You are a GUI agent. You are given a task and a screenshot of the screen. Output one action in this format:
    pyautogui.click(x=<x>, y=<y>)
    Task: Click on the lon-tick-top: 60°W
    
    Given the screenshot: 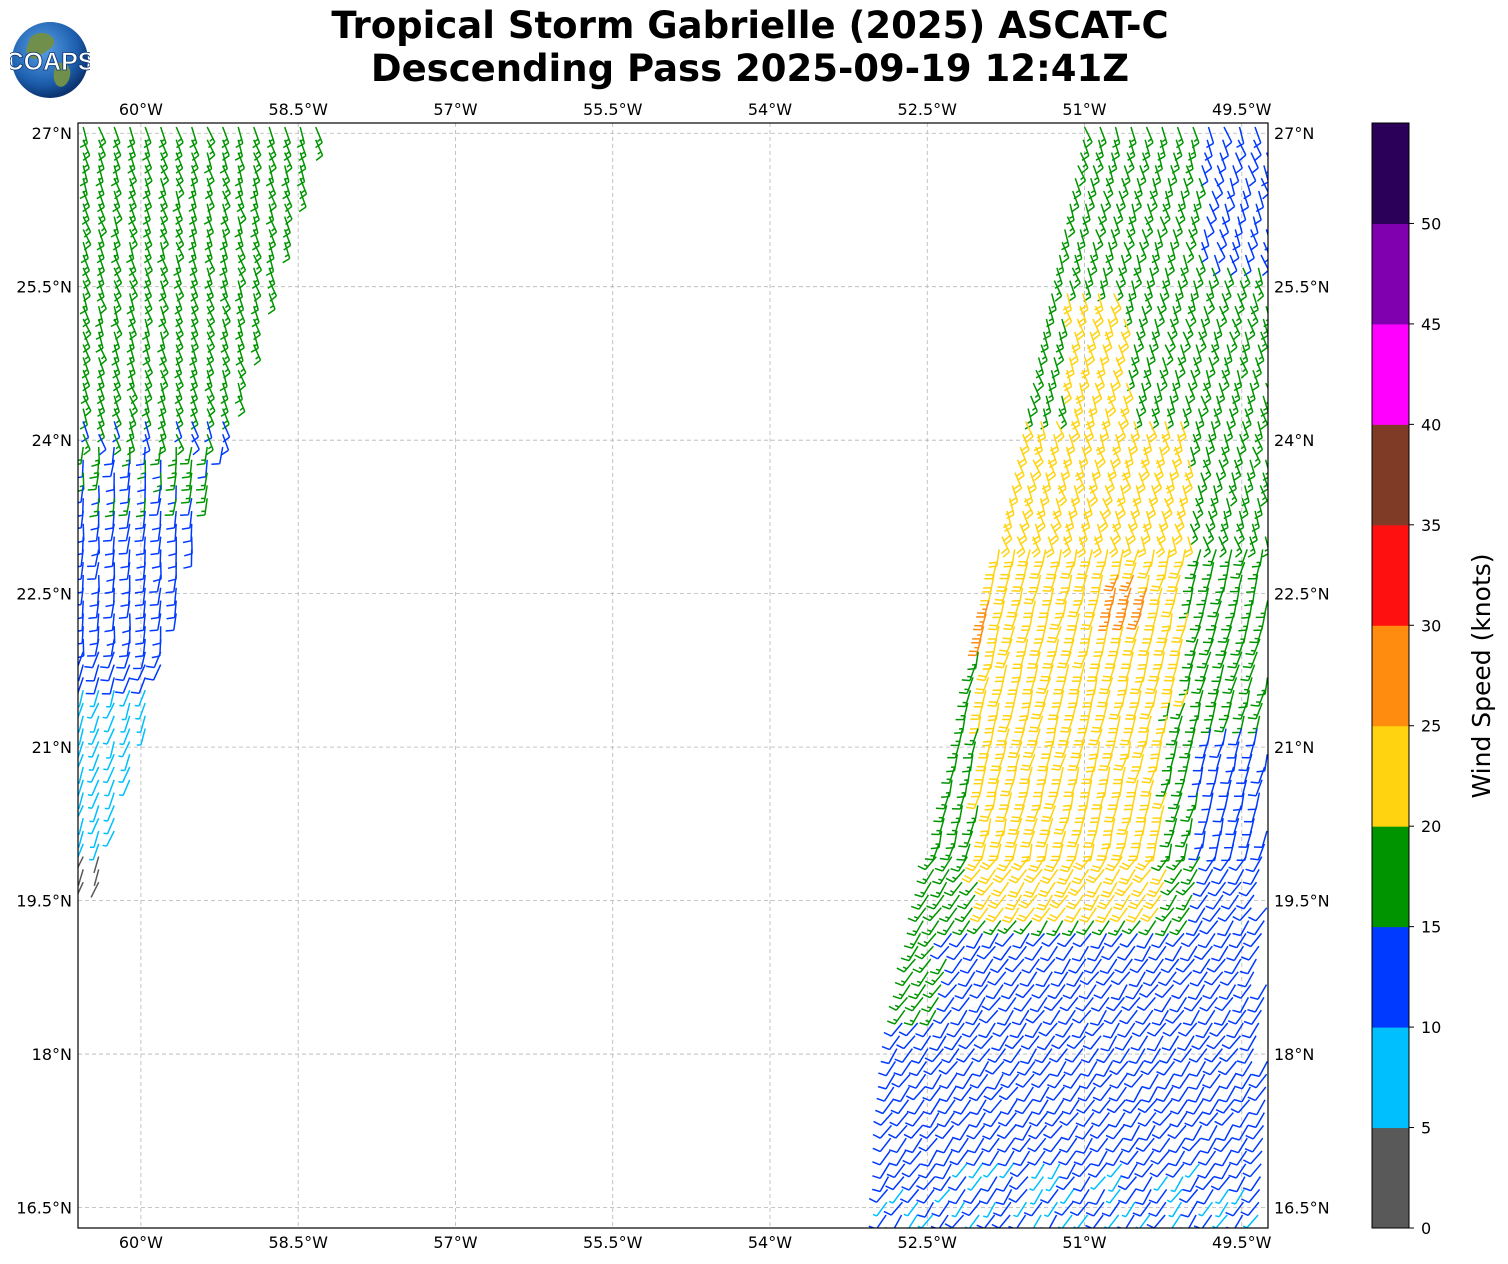 What is the action you would take?
    pyautogui.click(x=141, y=109)
    